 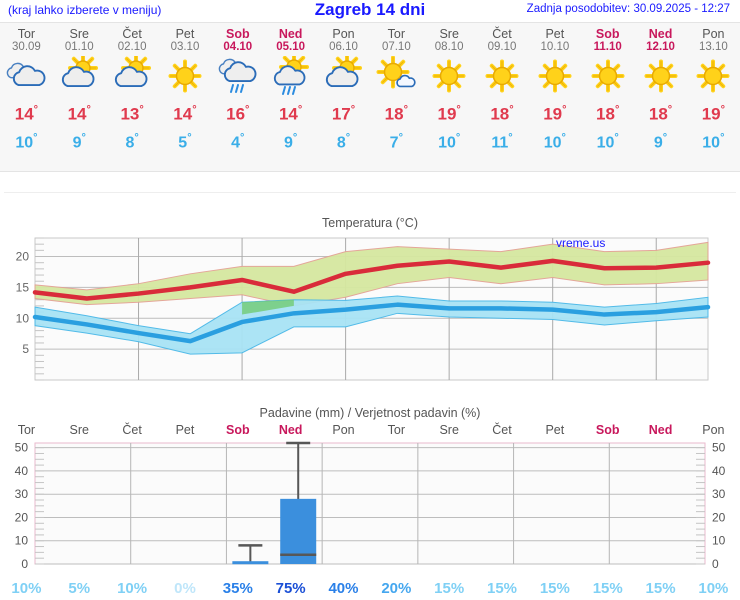 What do you see at coordinates (290, 114) in the screenshot?
I see `max-temp-6: 14°` at bounding box center [290, 114].